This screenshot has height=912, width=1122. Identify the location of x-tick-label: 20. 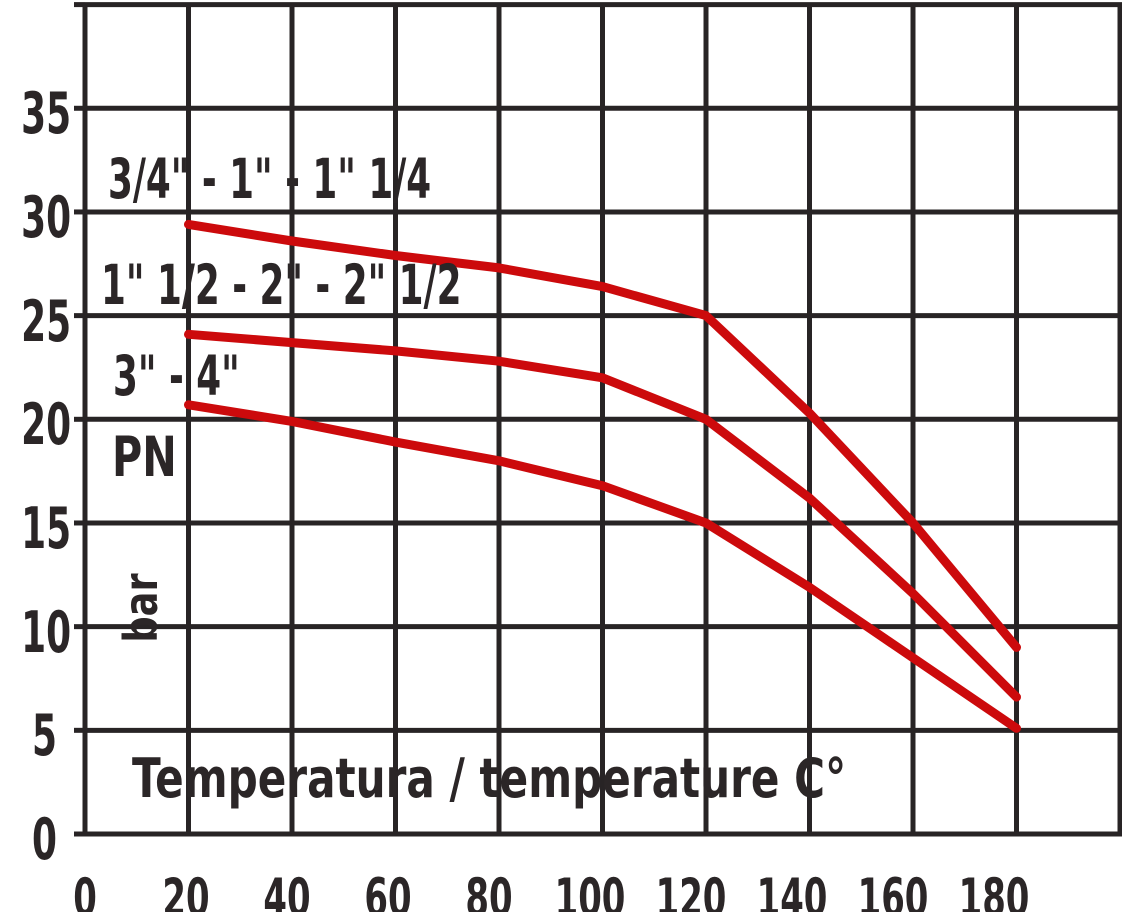
(186, 890).